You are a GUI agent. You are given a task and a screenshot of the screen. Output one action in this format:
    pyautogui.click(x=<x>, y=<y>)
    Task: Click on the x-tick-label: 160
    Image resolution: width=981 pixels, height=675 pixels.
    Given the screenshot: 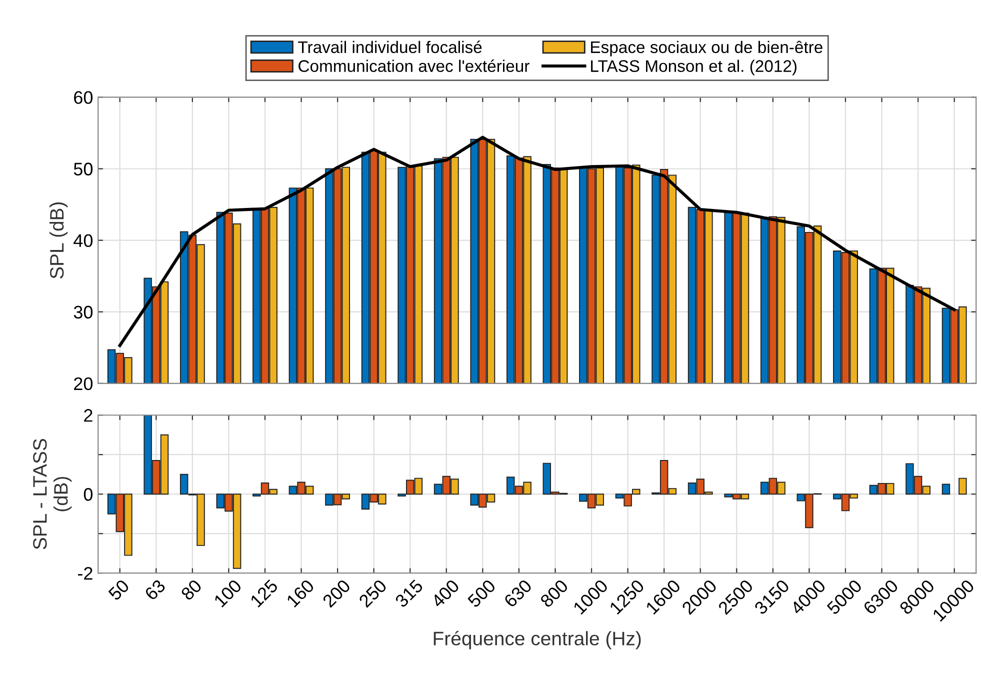 What is the action you would take?
    pyautogui.click(x=300, y=593)
    